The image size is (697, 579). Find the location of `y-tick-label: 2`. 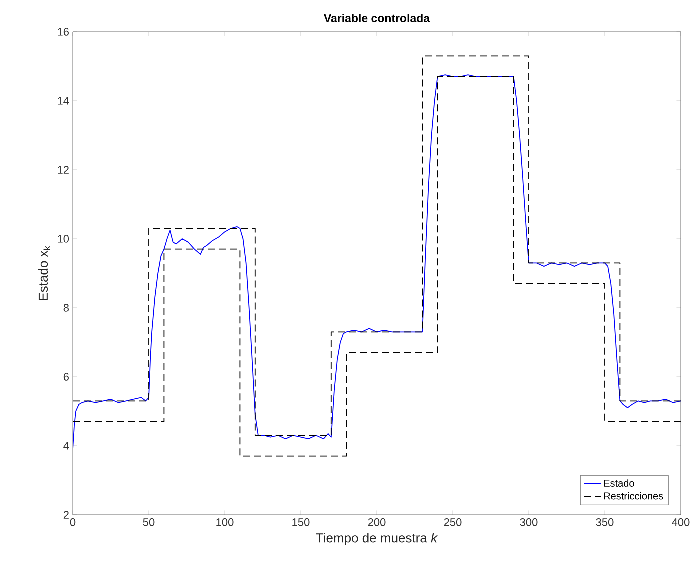

y-tick-label: 2 is located at coordinates (66, 515).